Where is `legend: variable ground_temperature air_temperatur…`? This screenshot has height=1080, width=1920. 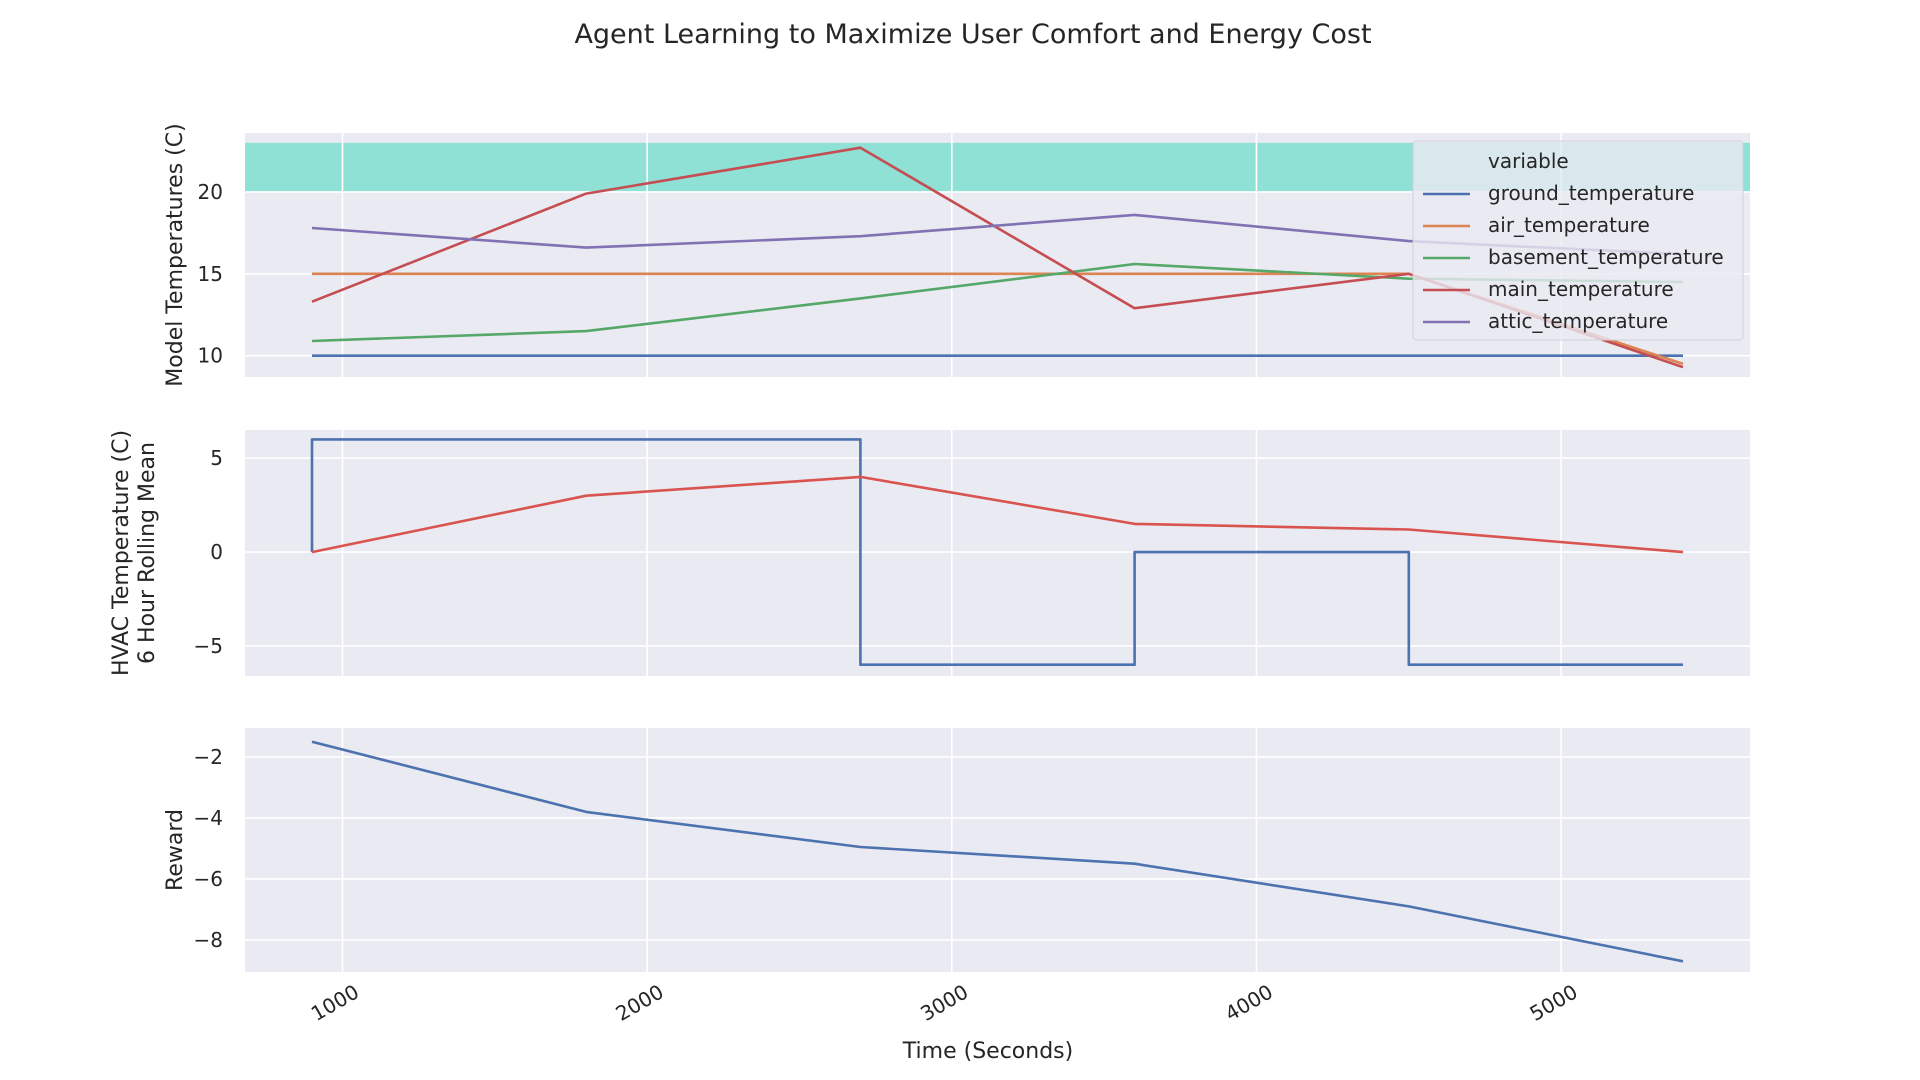 legend: variable ground_temperature air_temperatur… is located at coordinates (1578, 240).